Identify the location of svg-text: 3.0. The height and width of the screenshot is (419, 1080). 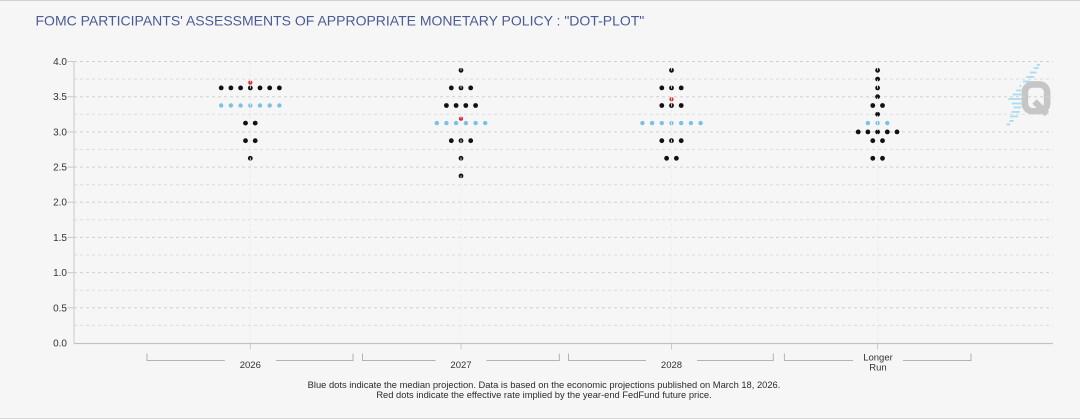
(60, 132).